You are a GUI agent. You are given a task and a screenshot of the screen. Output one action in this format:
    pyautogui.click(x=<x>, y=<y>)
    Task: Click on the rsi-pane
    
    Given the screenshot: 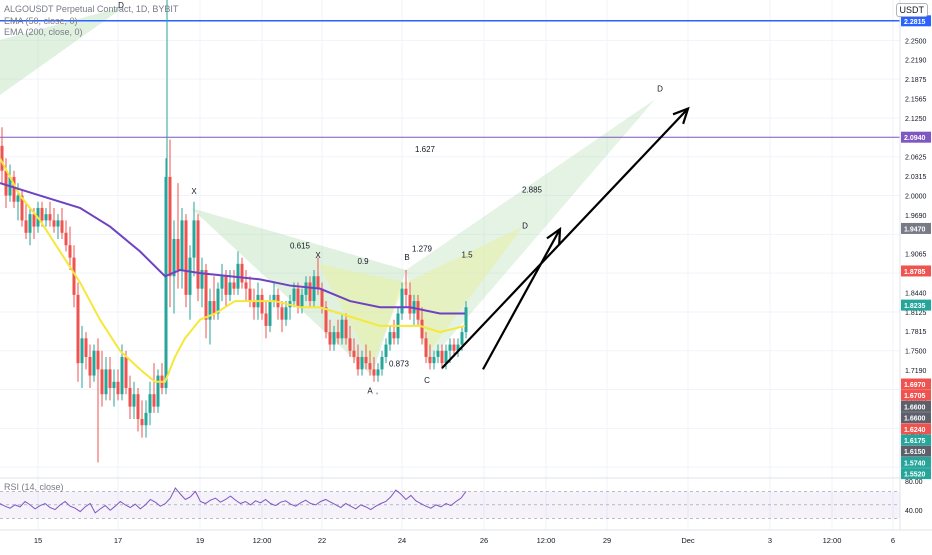 What is the action you would take?
    pyautogui.click(x=466, y=504)
    